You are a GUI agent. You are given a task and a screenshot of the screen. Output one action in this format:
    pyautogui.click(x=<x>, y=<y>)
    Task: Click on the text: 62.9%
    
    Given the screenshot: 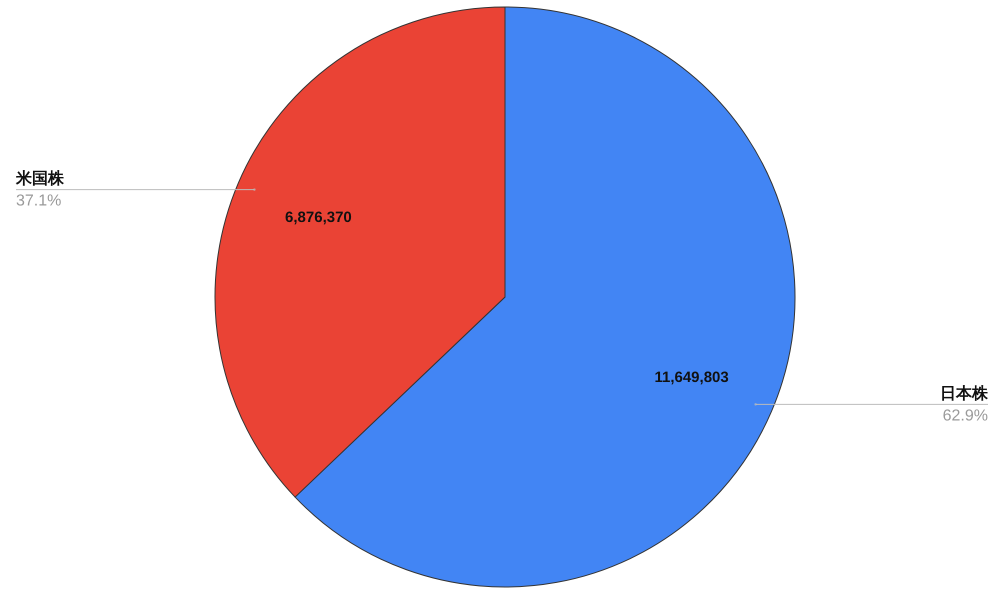 What is the action you would take?
    pyautogui.click(x=965, y=415)
    